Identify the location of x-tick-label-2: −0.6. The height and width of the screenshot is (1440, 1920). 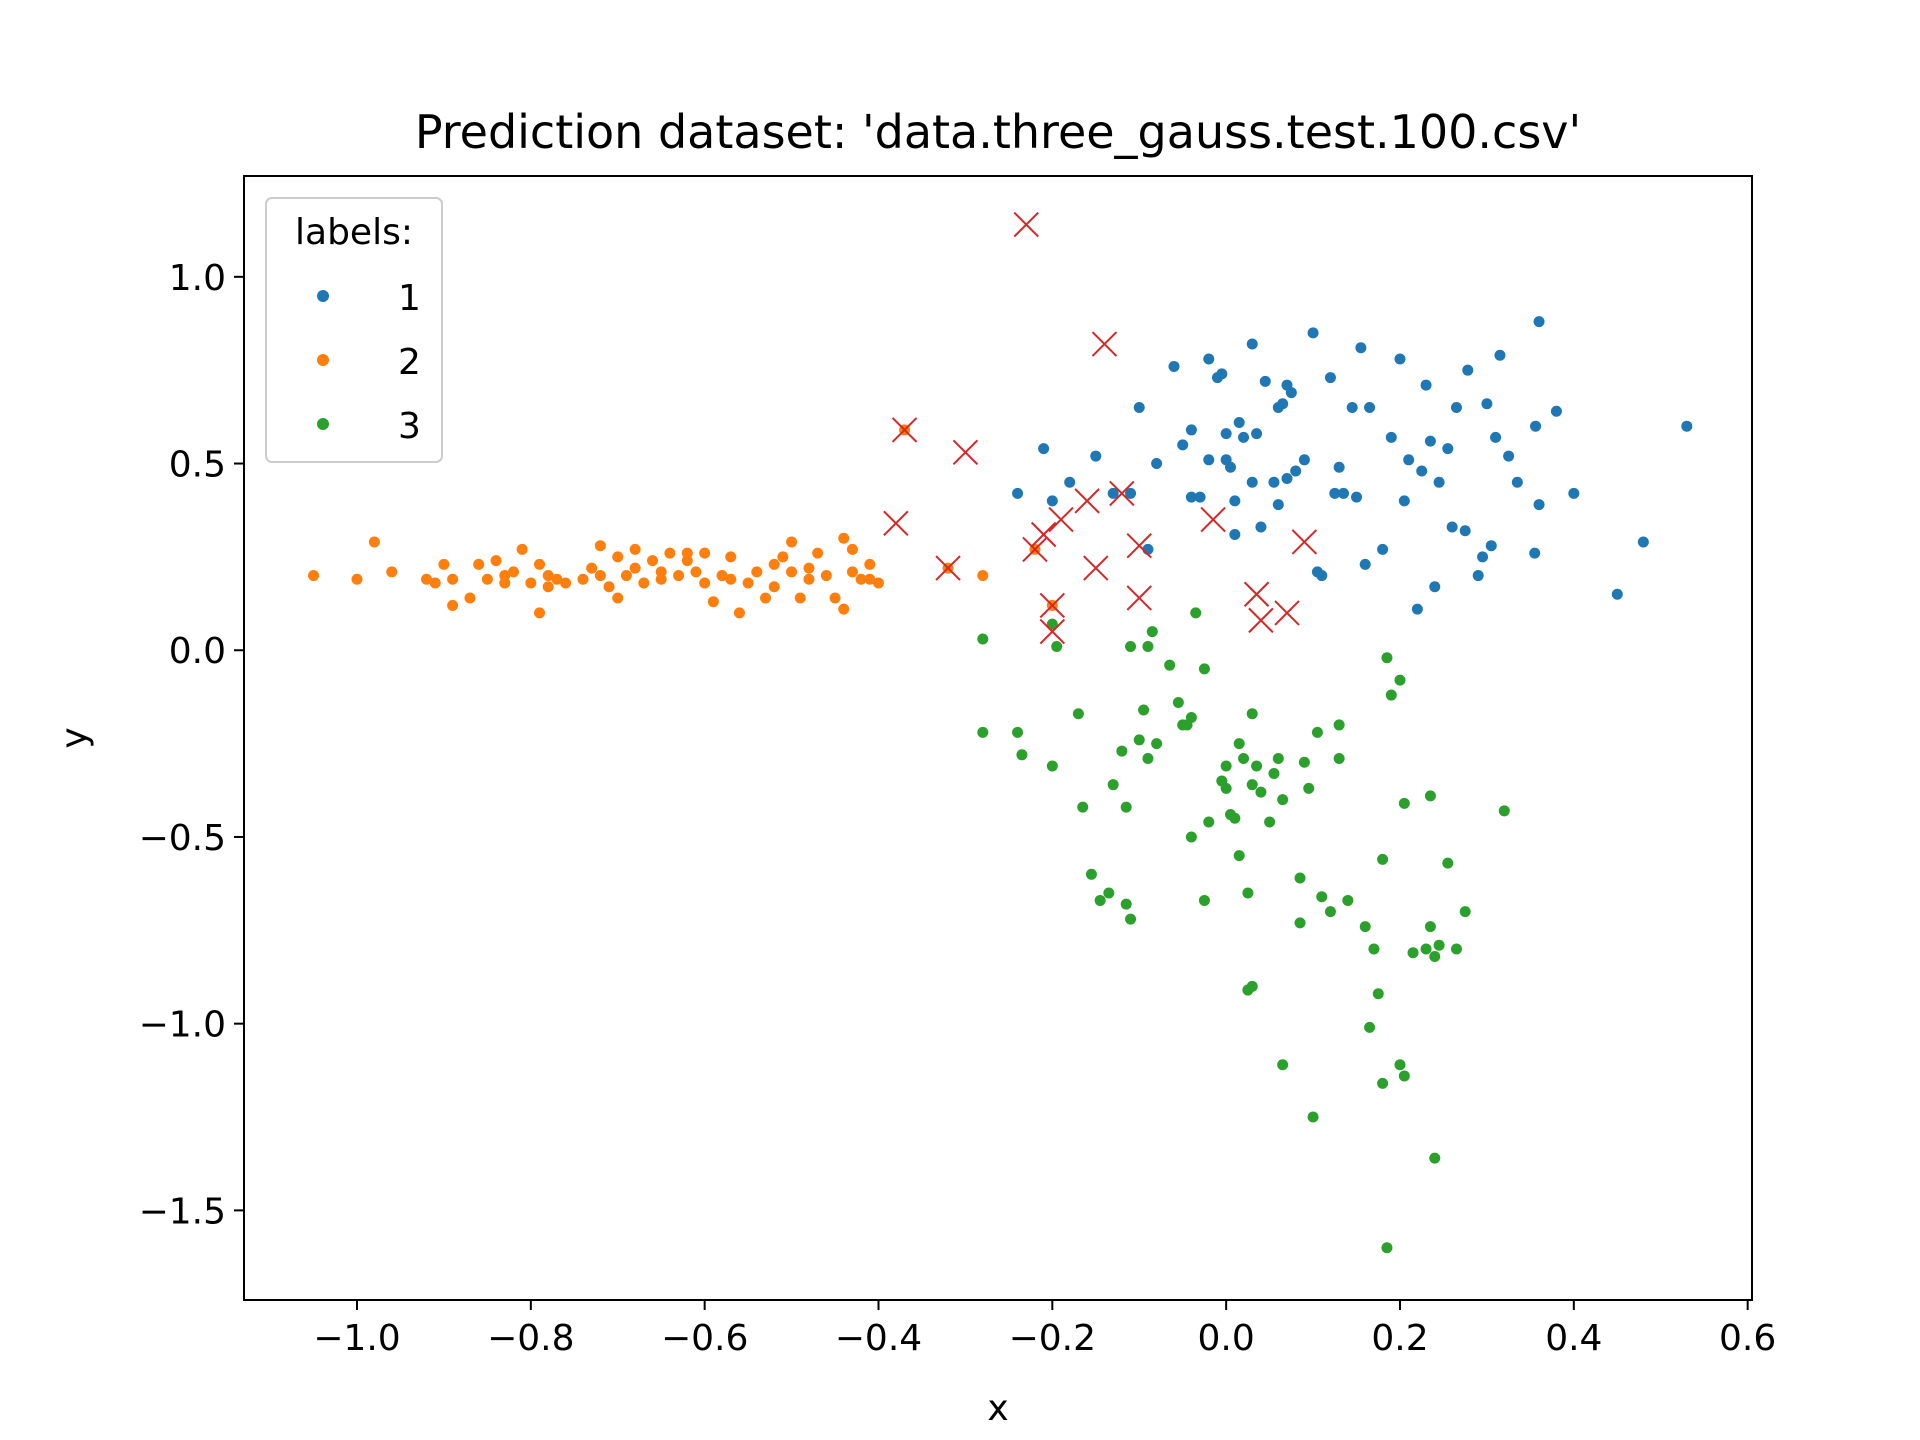
(704, 1338).